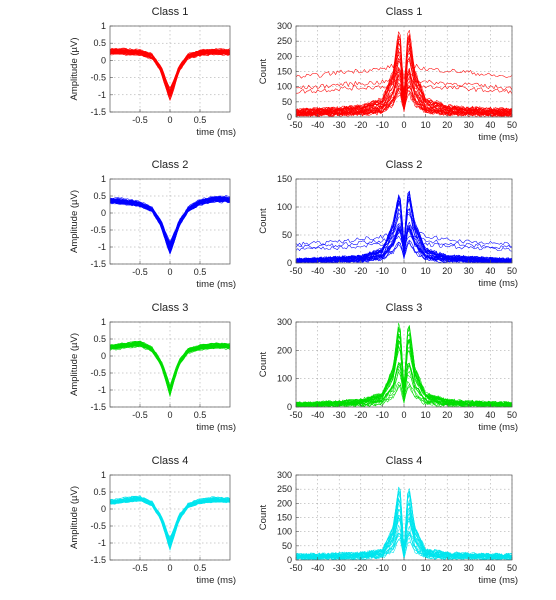 This screenshot has height=600, width=556. What do you see at coordinates (284, 518) in the screenshot?
I see `y-tick-label: 150` at bounding box center [284, 518].